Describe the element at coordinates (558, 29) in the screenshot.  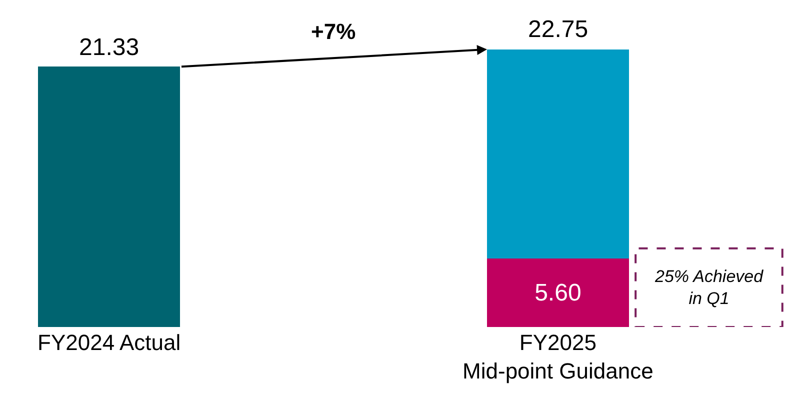
I see `total-label: 22.75` at that location.